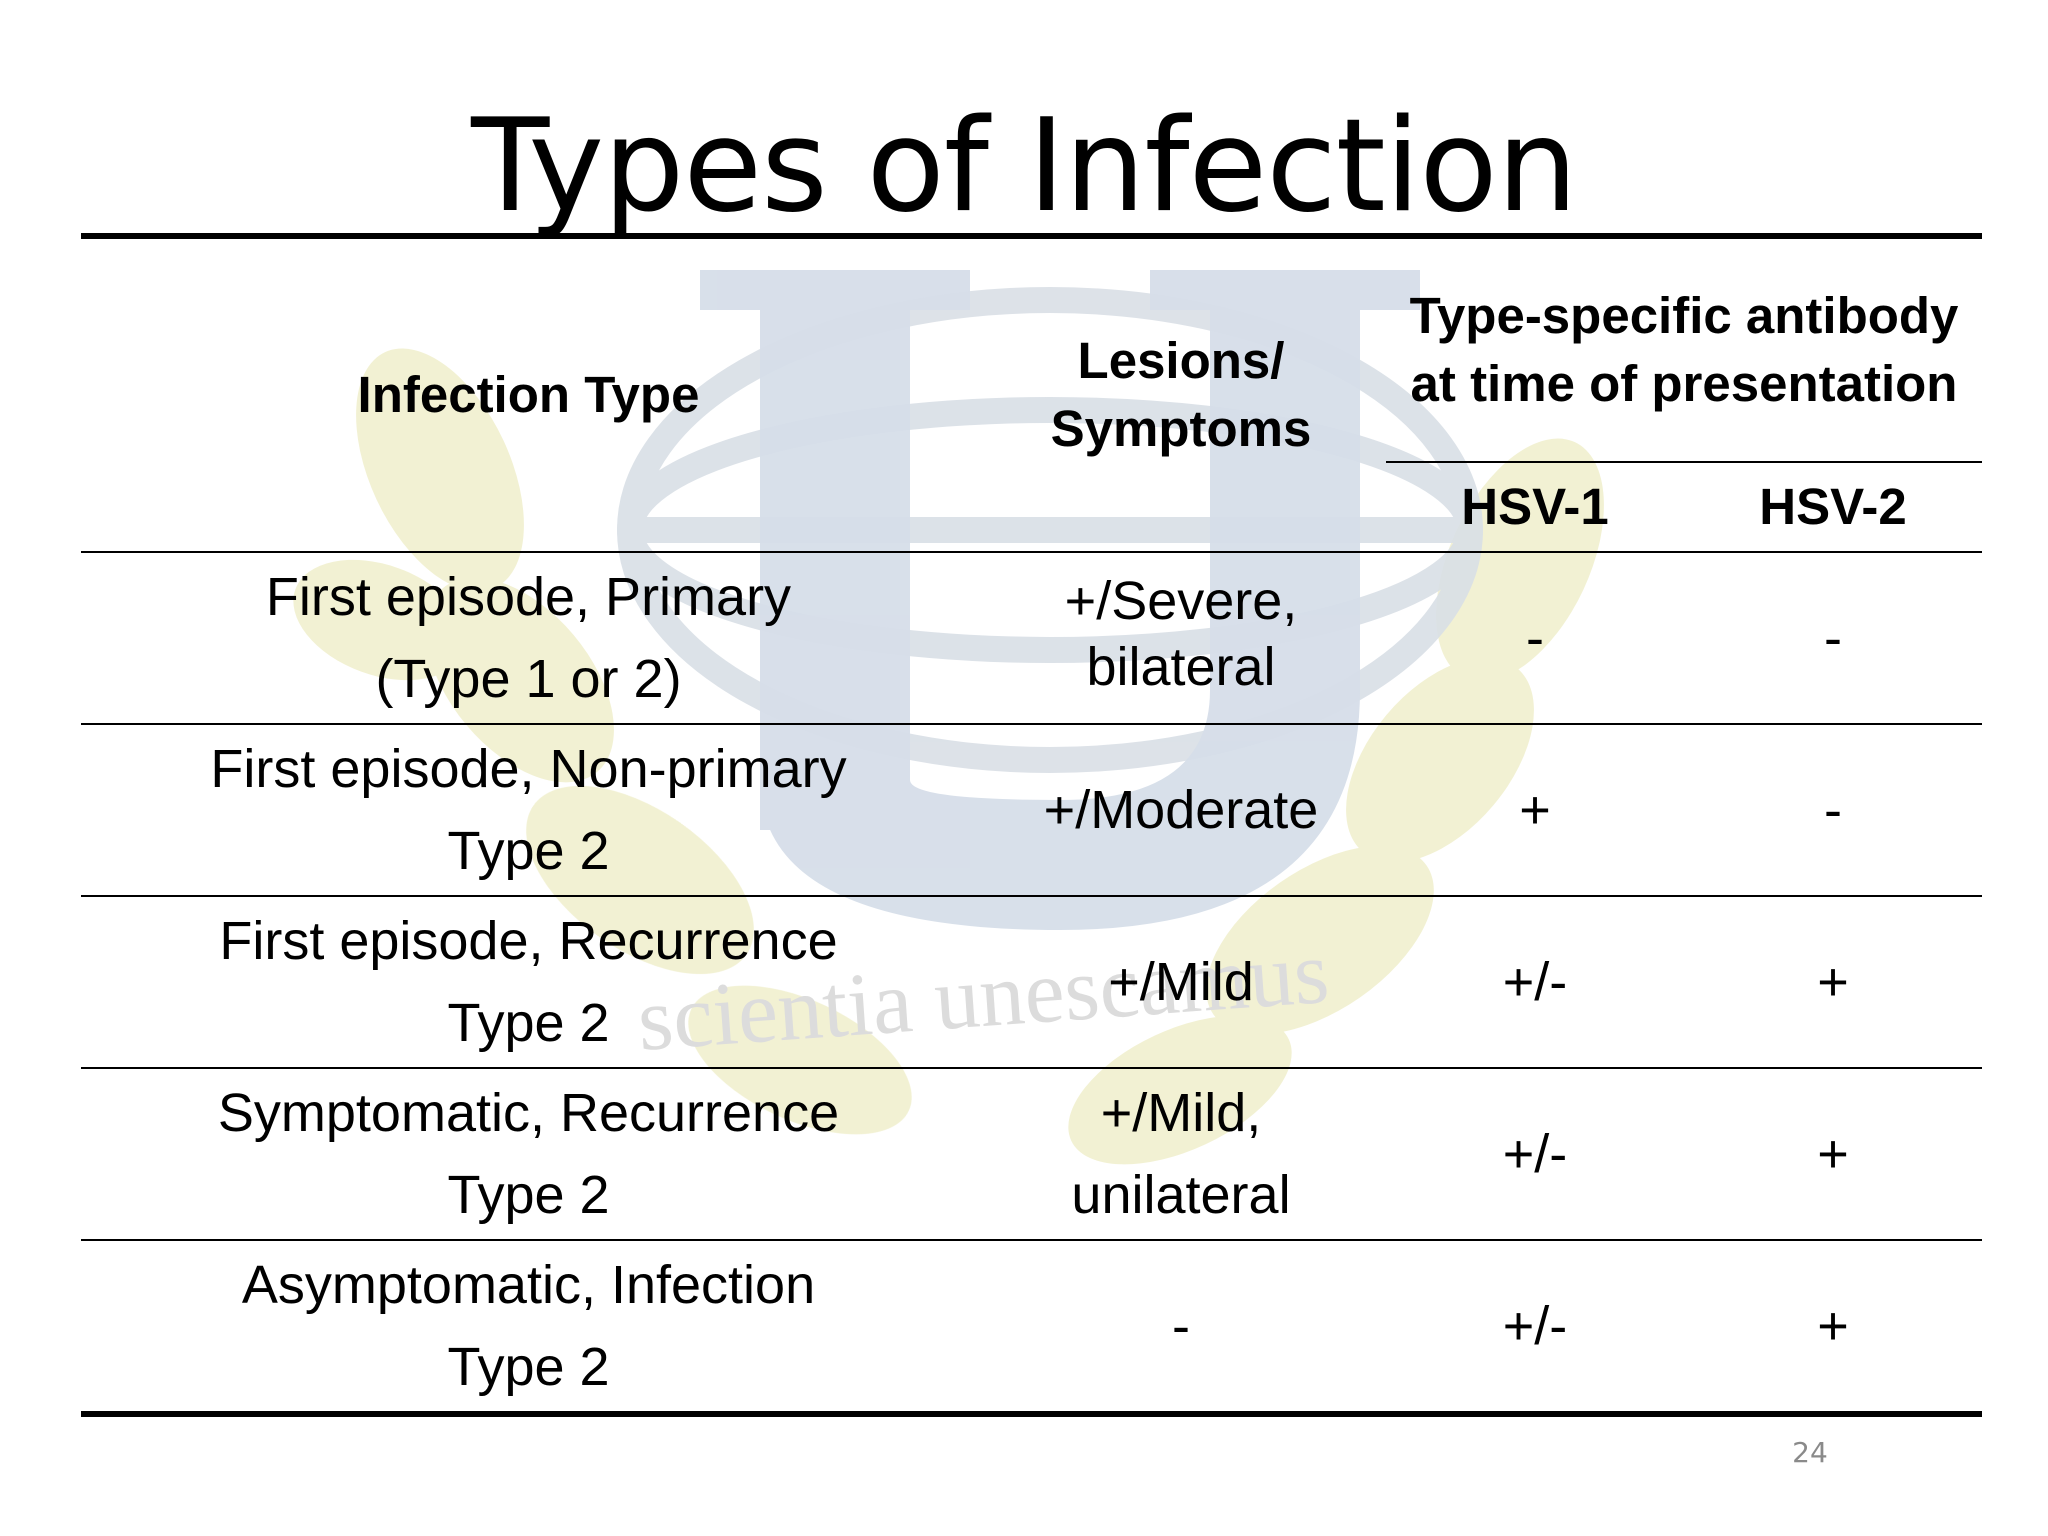  Describe the element at coordinates (528, 941) in the screenshot. I see `infection-line1: First episode, Recurrence` at that location.